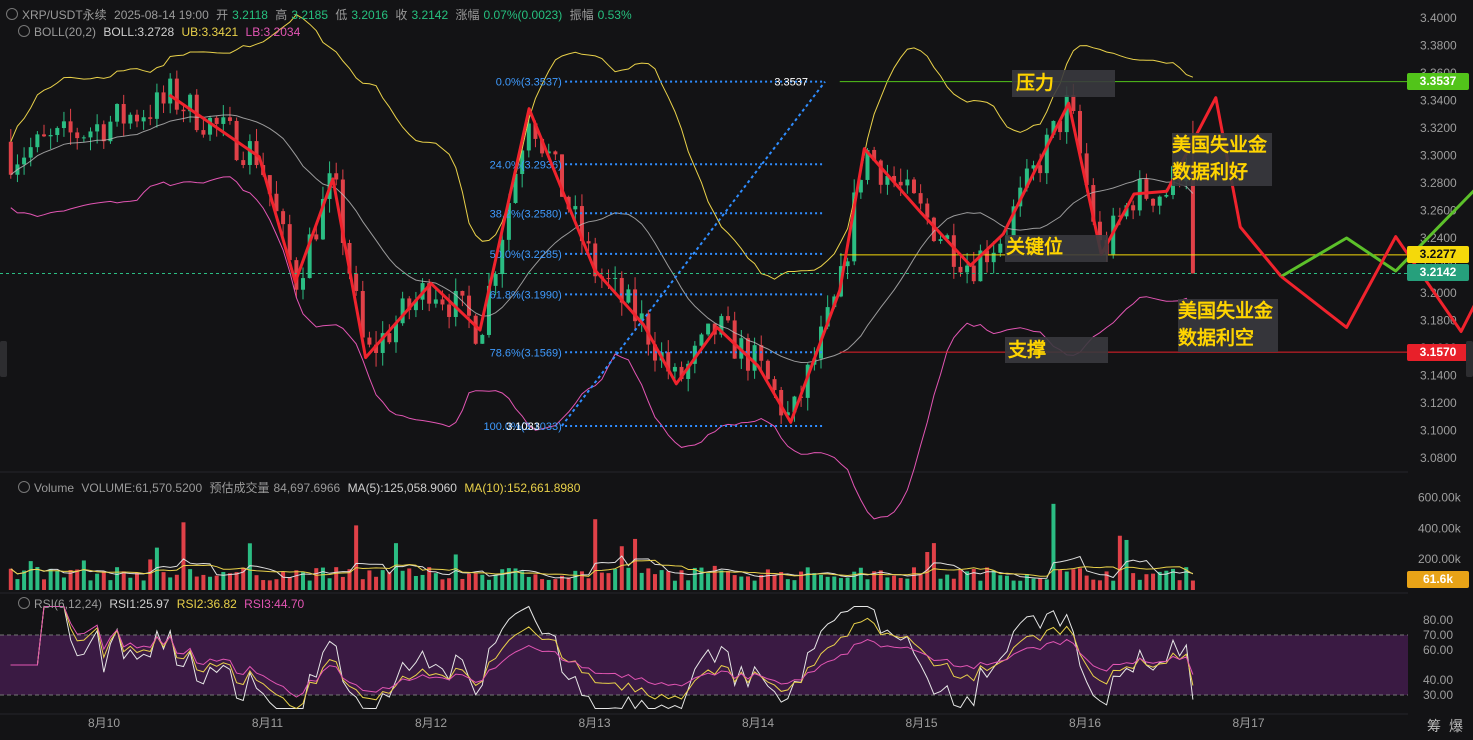 This screenshot has width=1473, height=740. I want to click on rsi-axis-label: 80.00, so click(1438, 620).